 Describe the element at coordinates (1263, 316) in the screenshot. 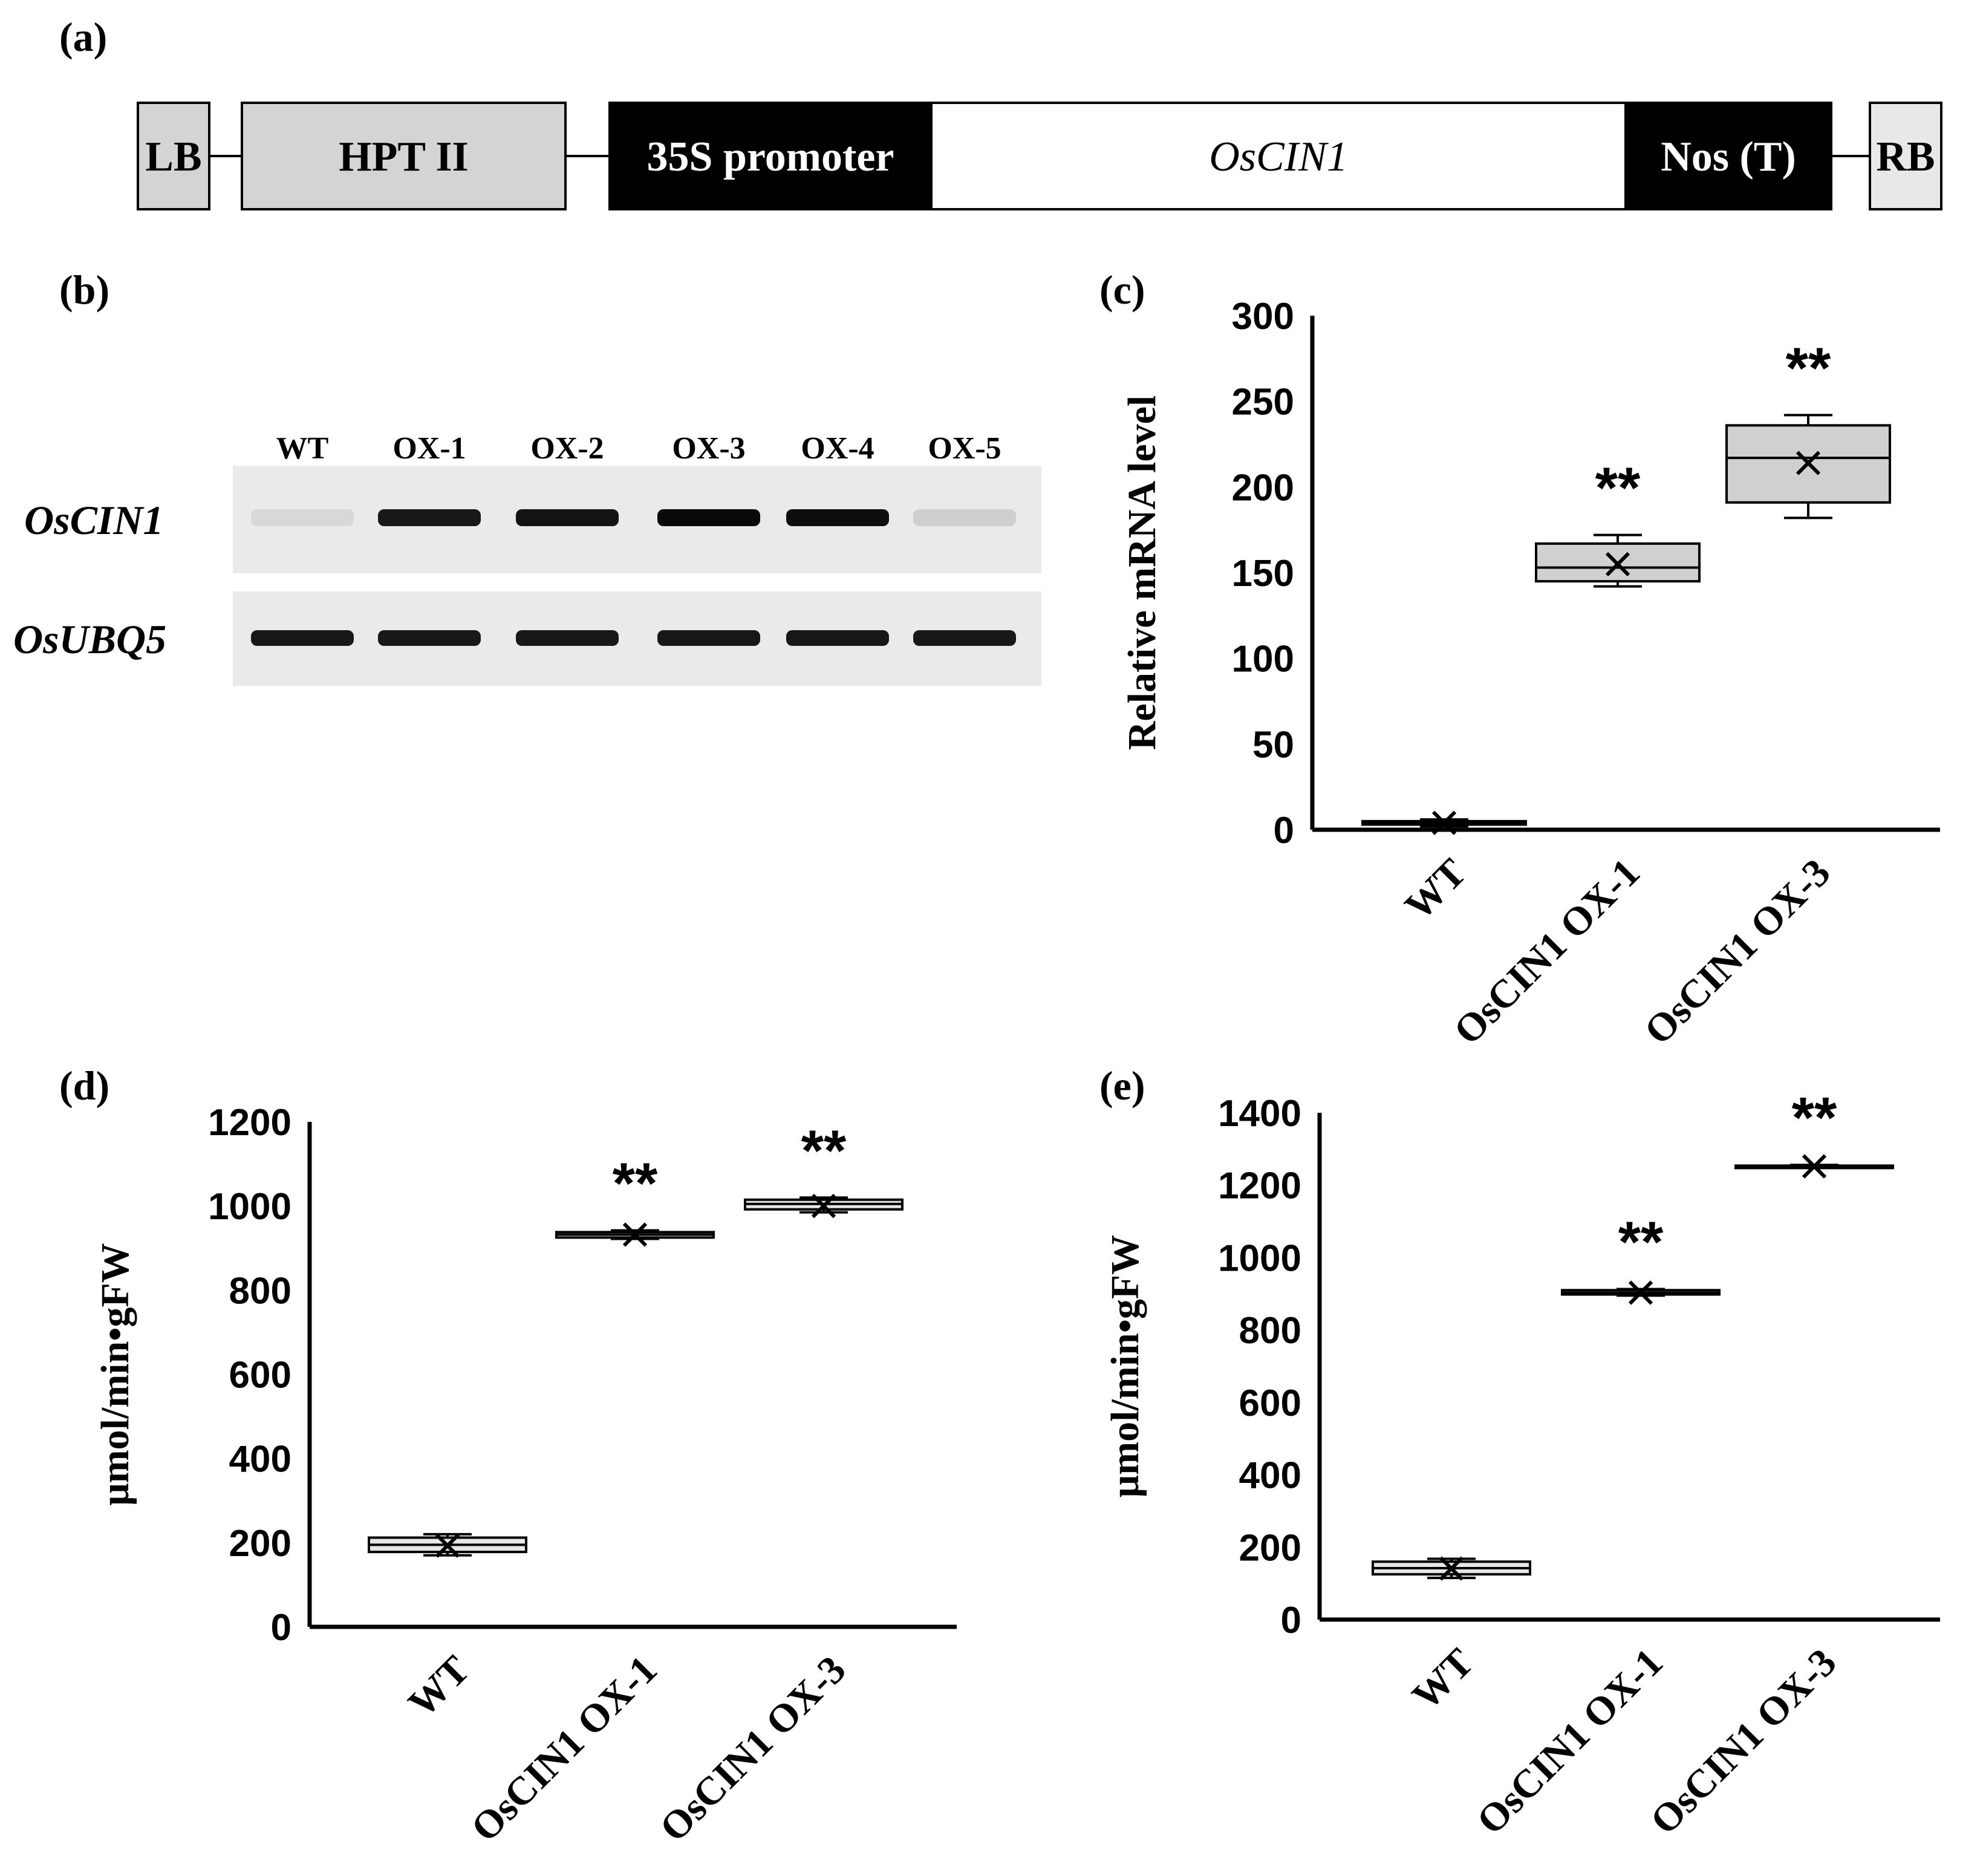

I see `y-tick-label-300: 300` at that location.